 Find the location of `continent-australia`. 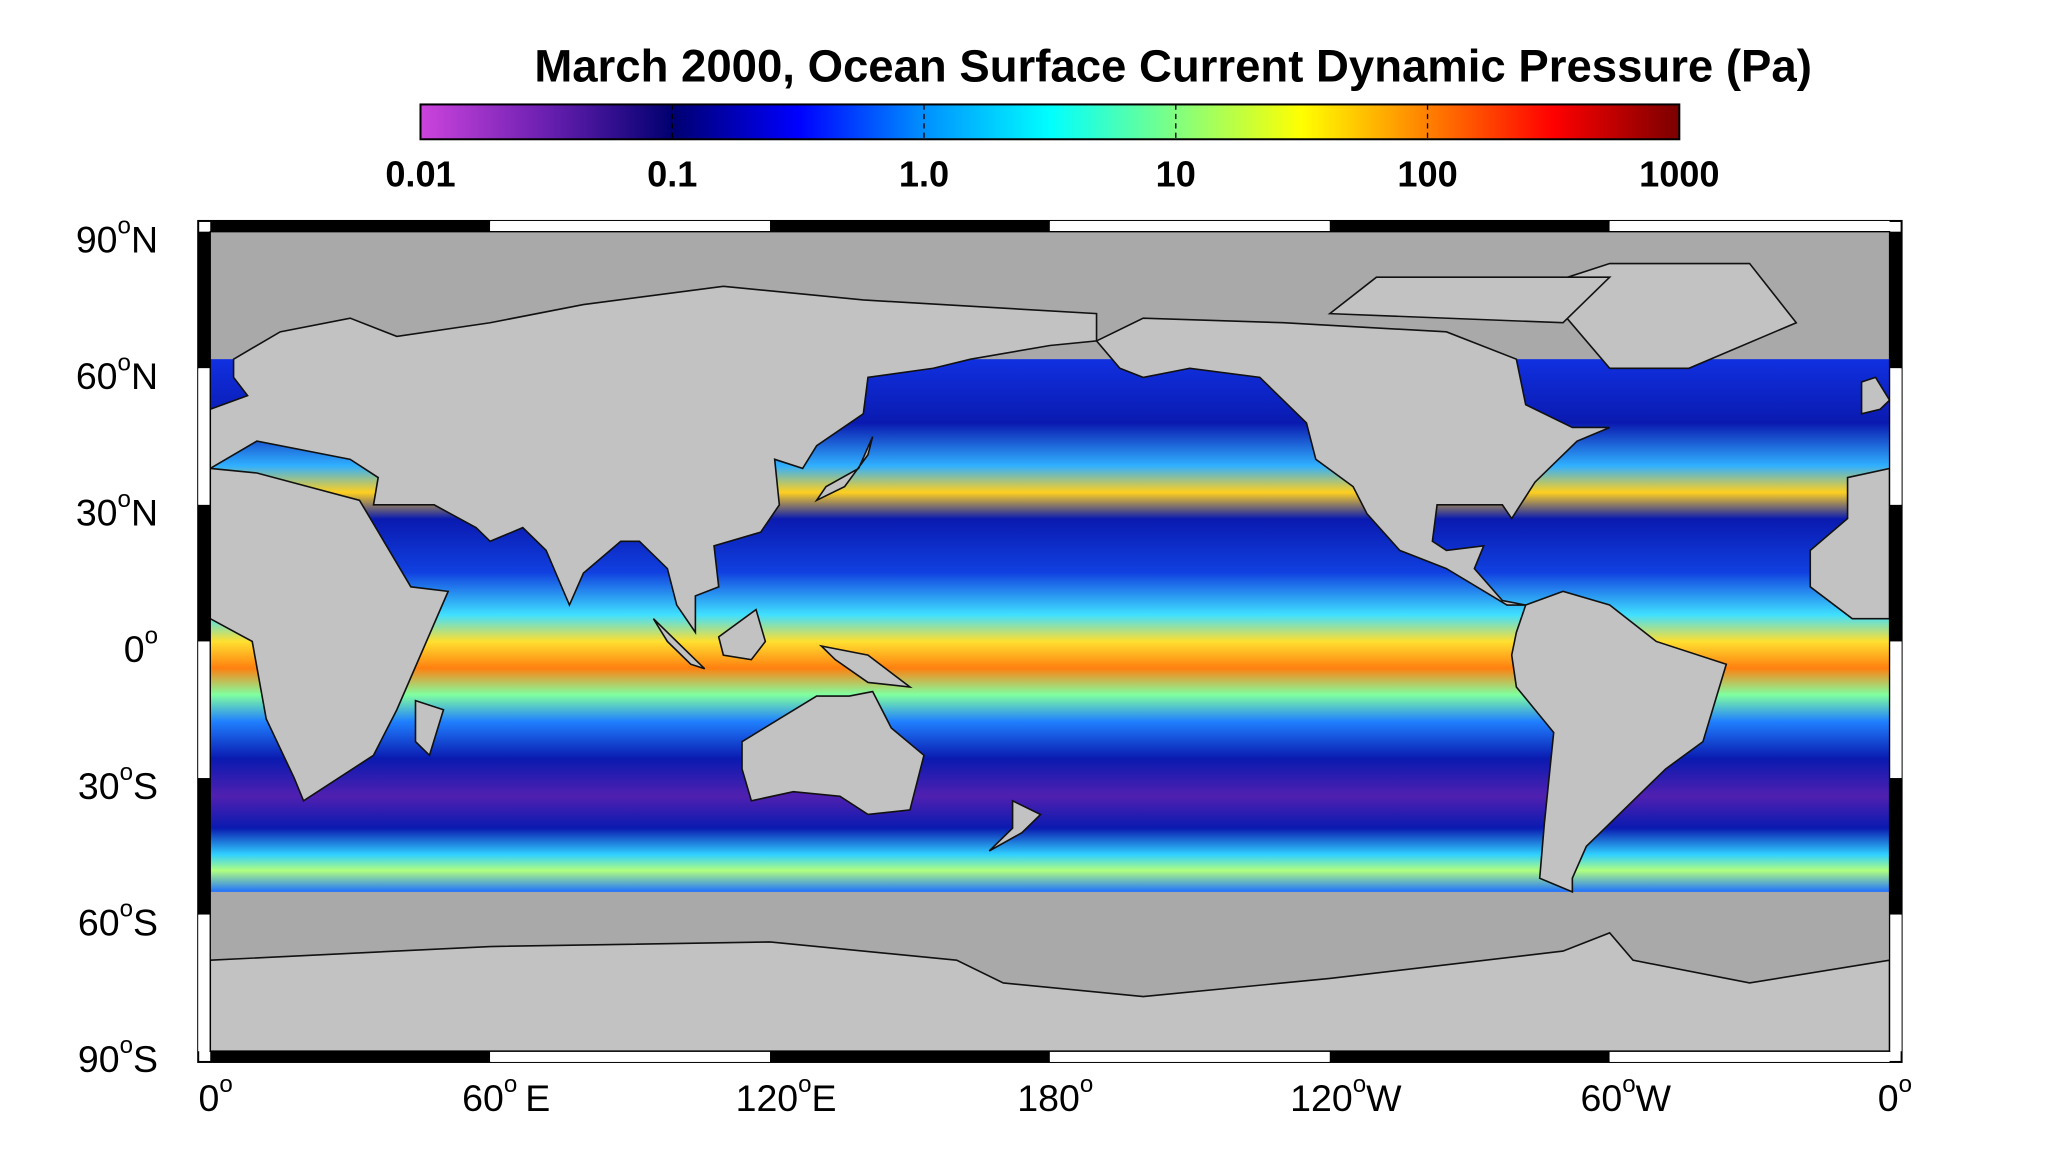

continent-australia is located at coordinates (833, 753).